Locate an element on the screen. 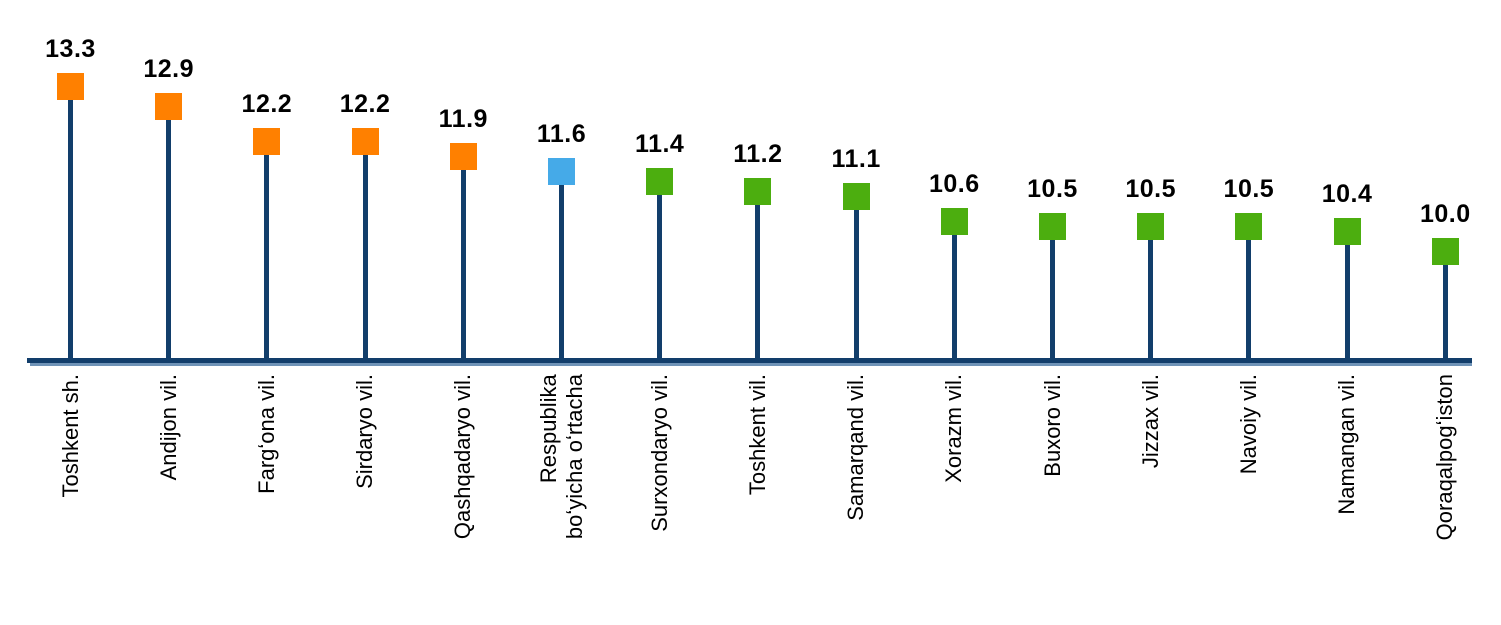 This screenshot has height=625, width=1501. category-label-text: Qashqadaryo vil. is located at coordinates (463, 457).